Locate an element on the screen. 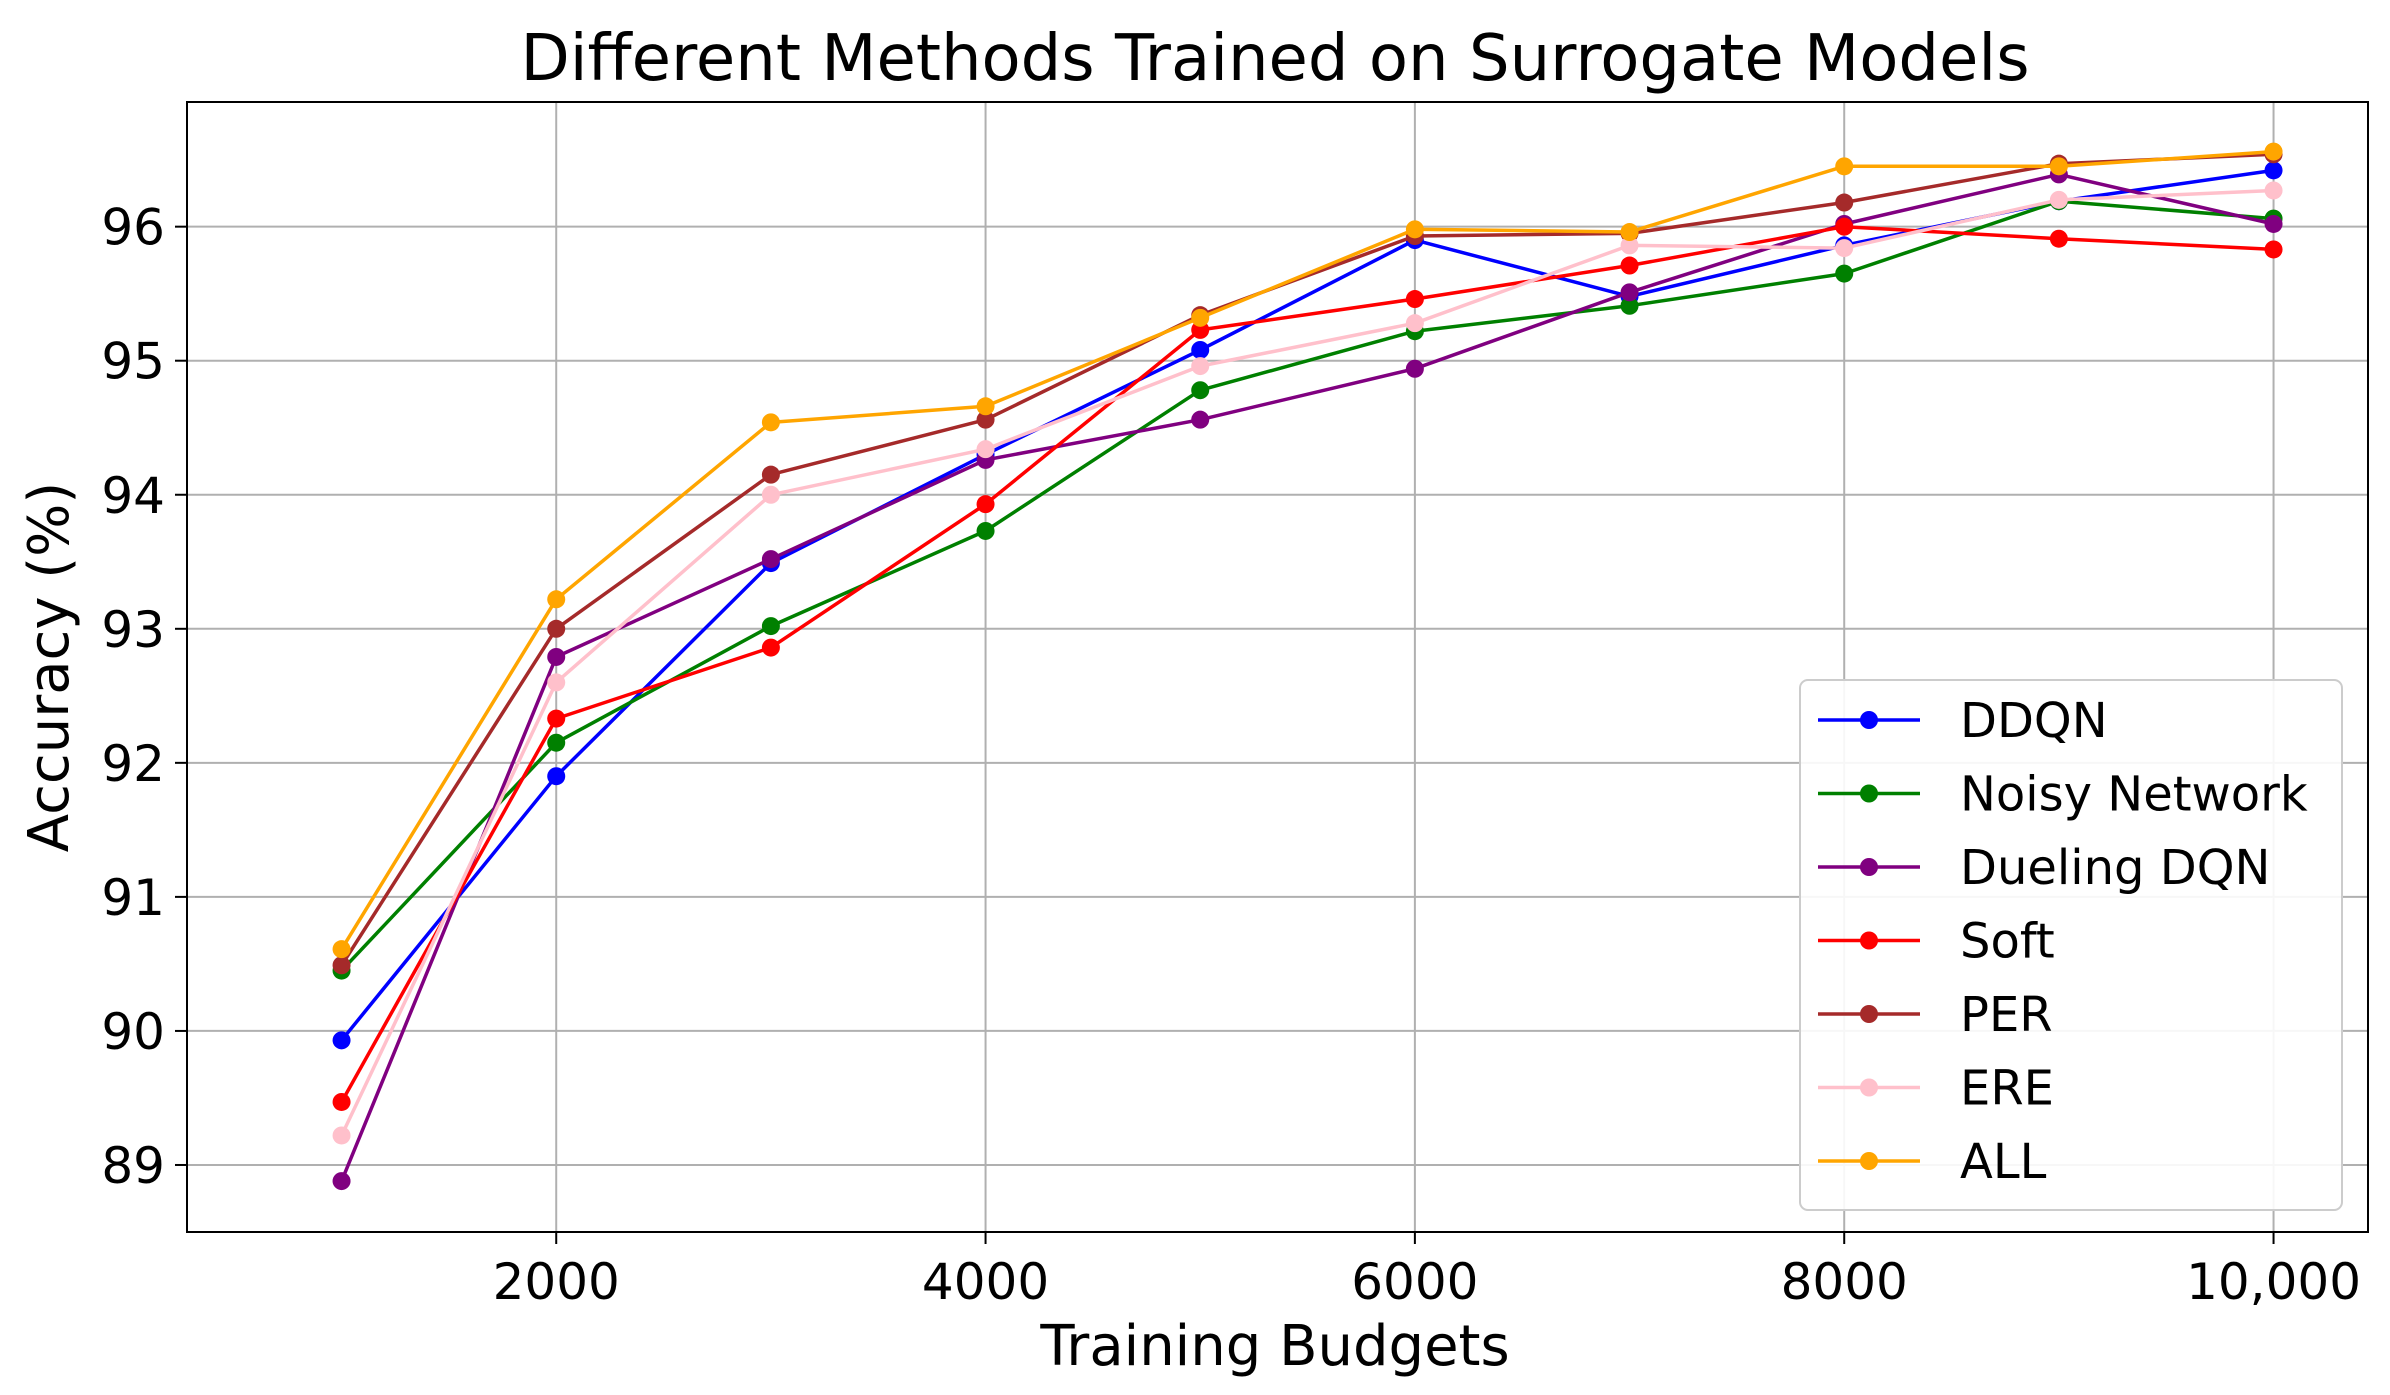 Image resolution: width=2390 pixels, height=1395 pixels. legend-entry-noisy-network: Noisy Network is located at coordinates (2063, 795).